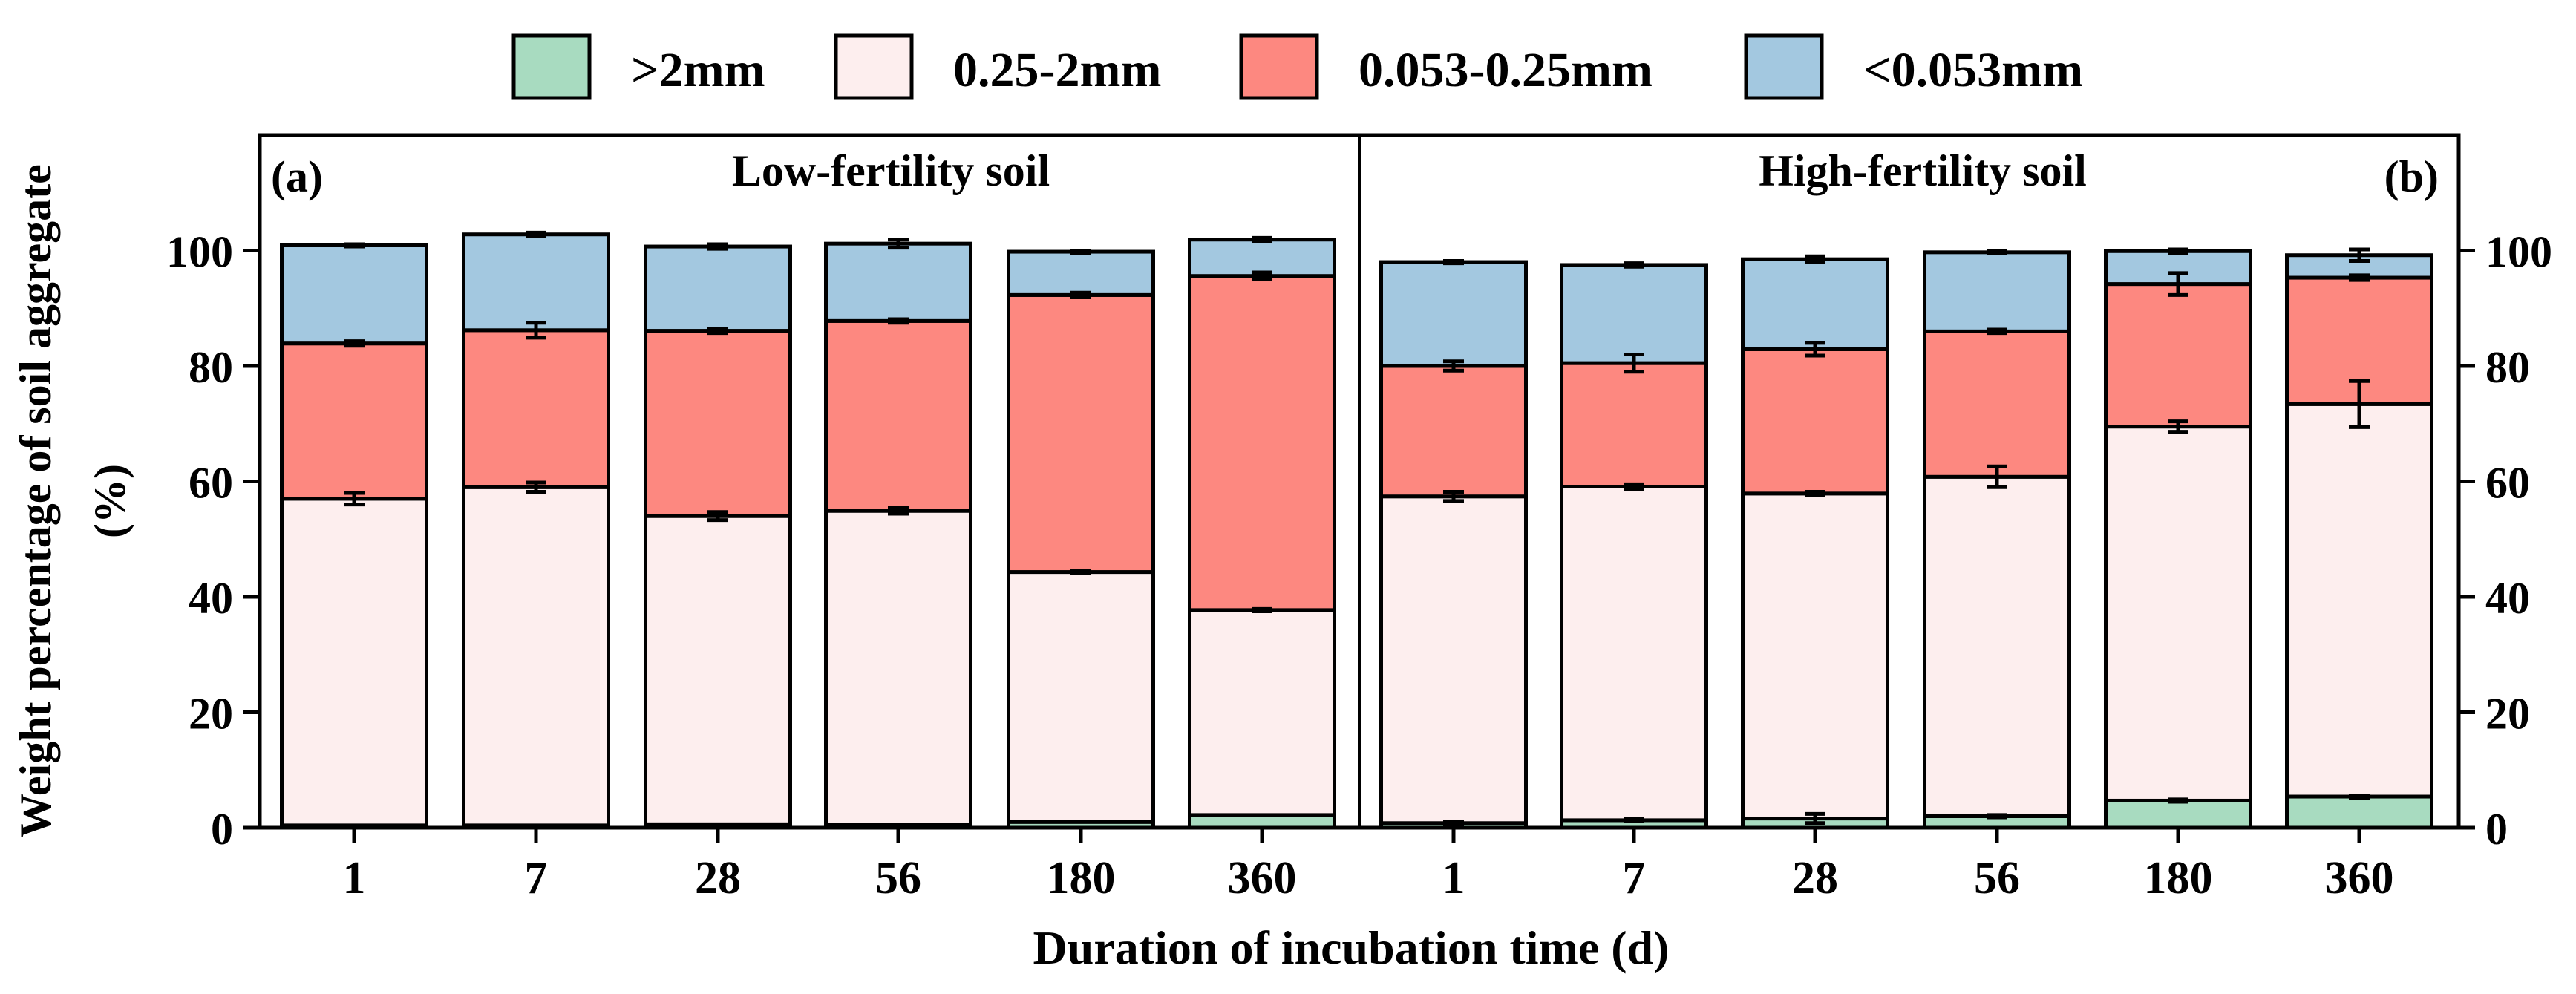  I want to click on legend-label: 0.25-2mm, so click(1057, 70).